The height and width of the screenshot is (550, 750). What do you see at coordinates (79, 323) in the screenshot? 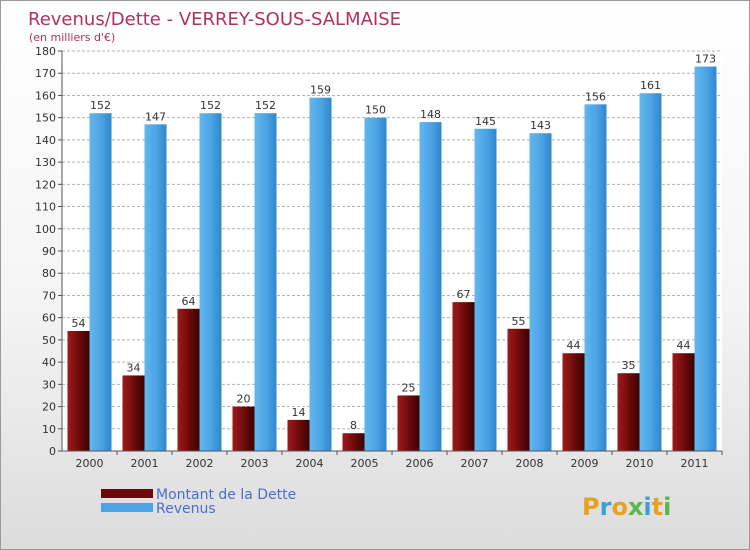
I see `data-label-dette-2000: 54` at bounding box center [79, 323].